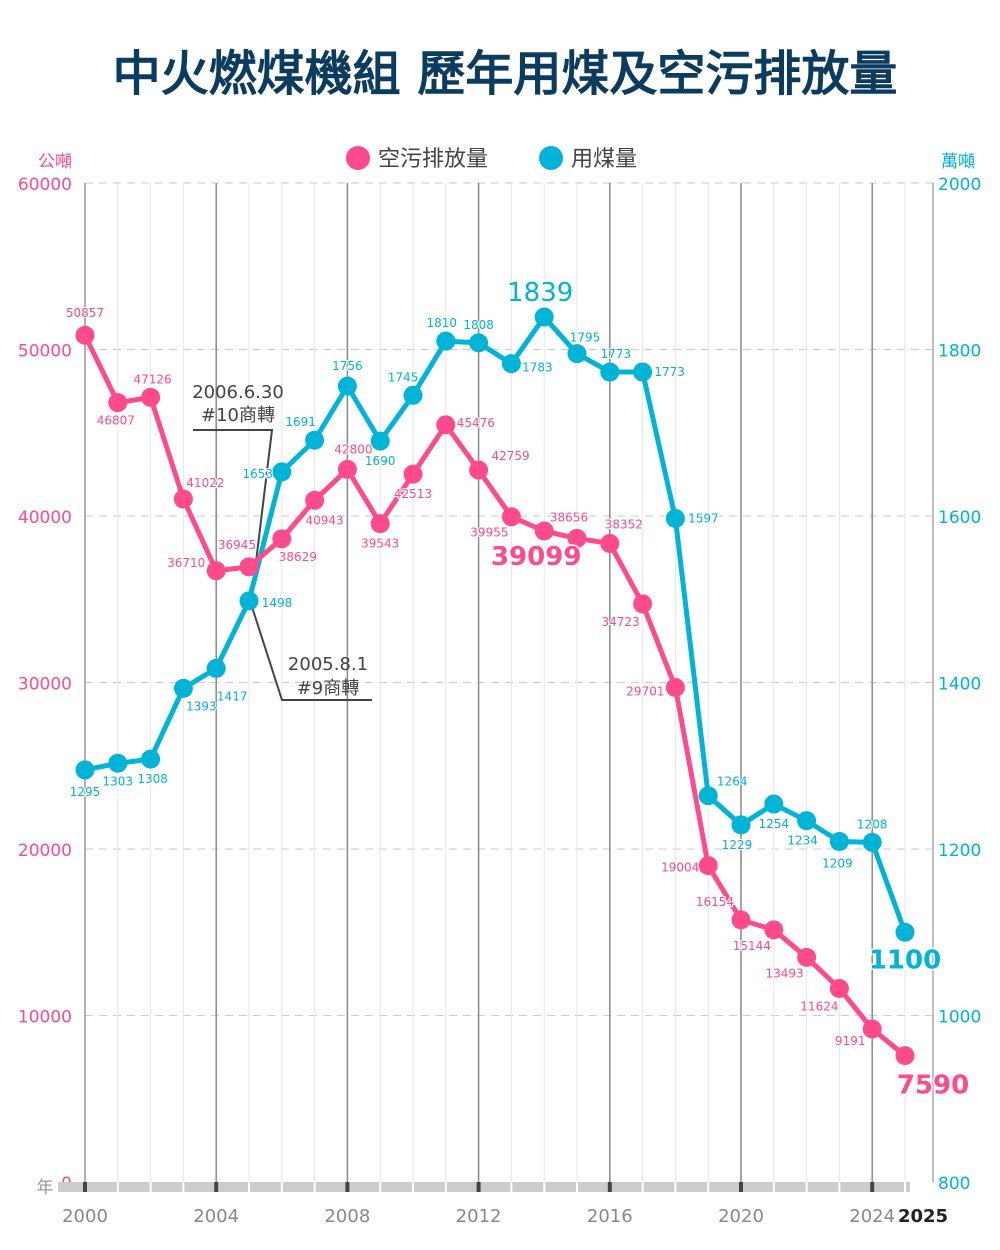 This screenshot has height=1250, width=1000. I want to click on emission-data-label: 46807, so click(116, 421).